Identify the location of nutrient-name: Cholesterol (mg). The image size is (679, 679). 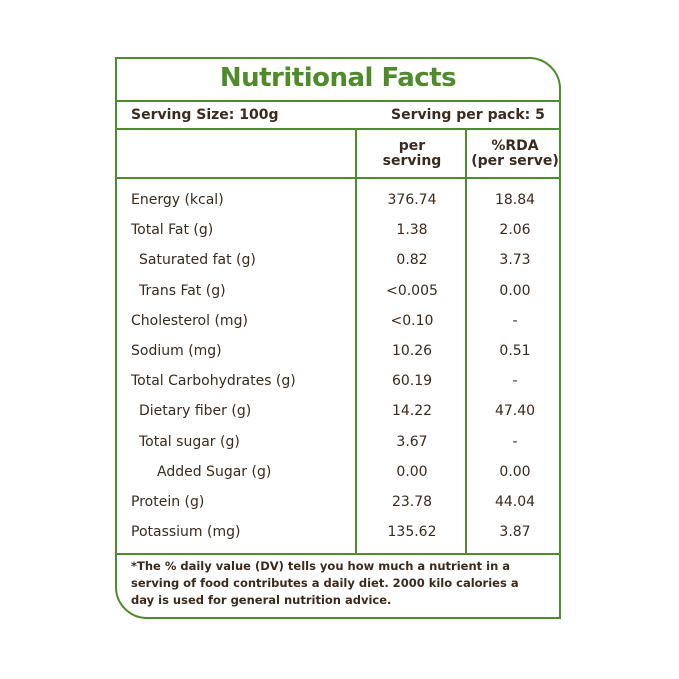
(189, 320).